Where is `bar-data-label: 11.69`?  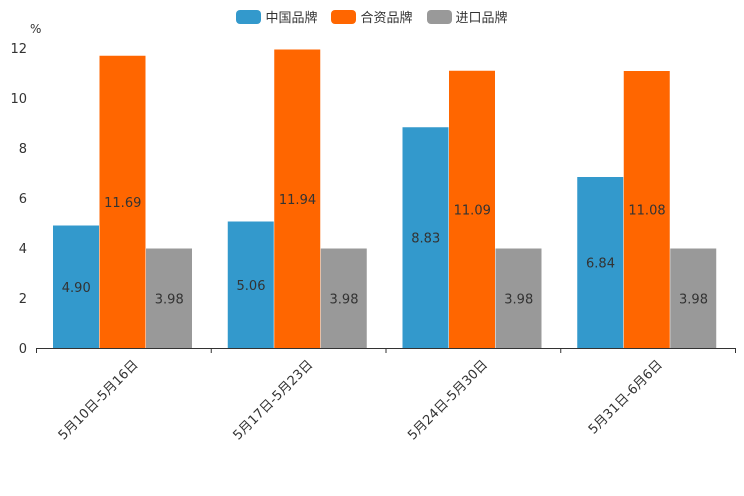 bar-data-label: 11.69 is located at coordinates (122, 203).